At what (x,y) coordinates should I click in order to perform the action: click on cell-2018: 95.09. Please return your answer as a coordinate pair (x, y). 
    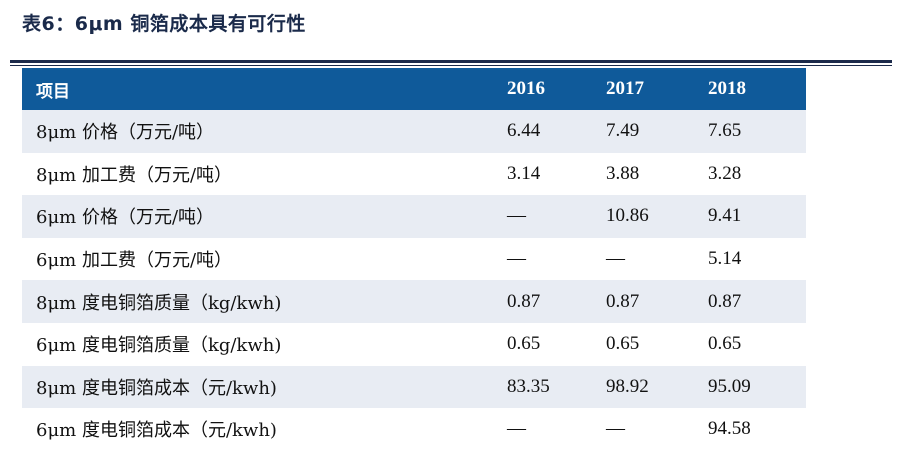
    Looking at the image, I should click on (729, 386).